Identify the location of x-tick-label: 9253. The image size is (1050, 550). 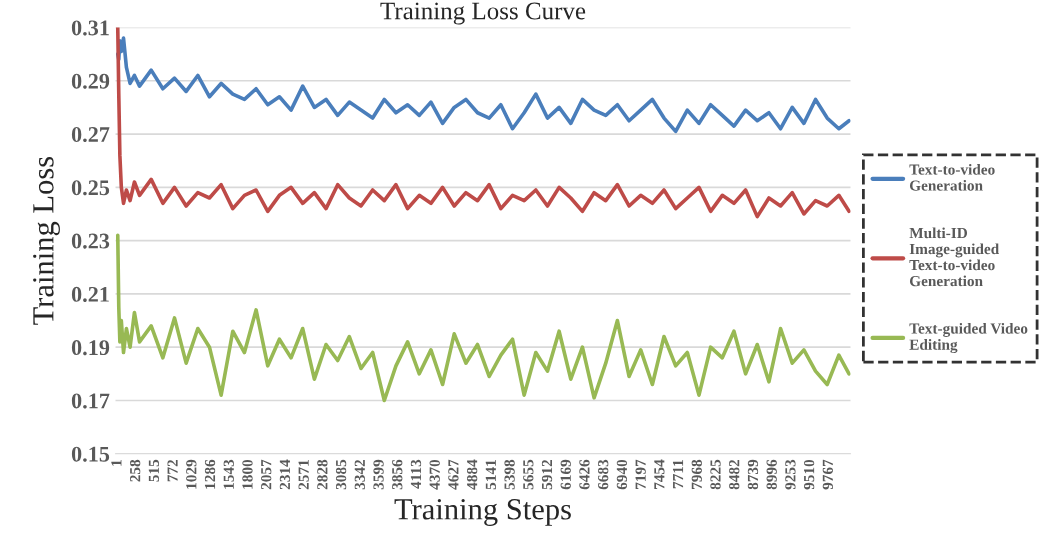
(790, 474).